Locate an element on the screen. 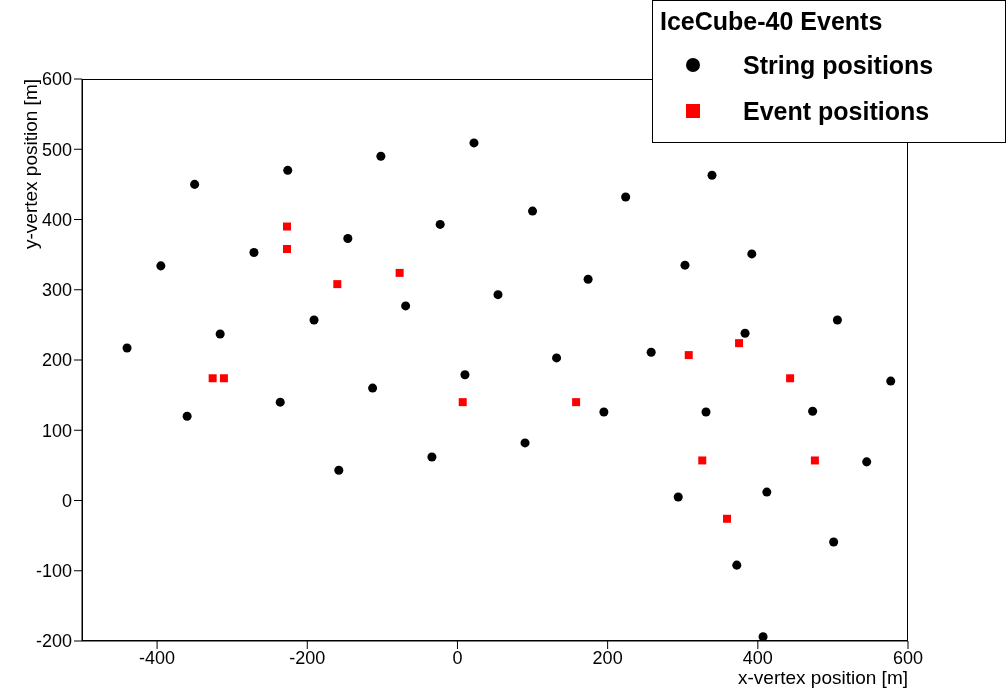 This screenshot has width=1008, height=693. y-axis-title: y-vertex position [m] is located at coordinates (31, 164).